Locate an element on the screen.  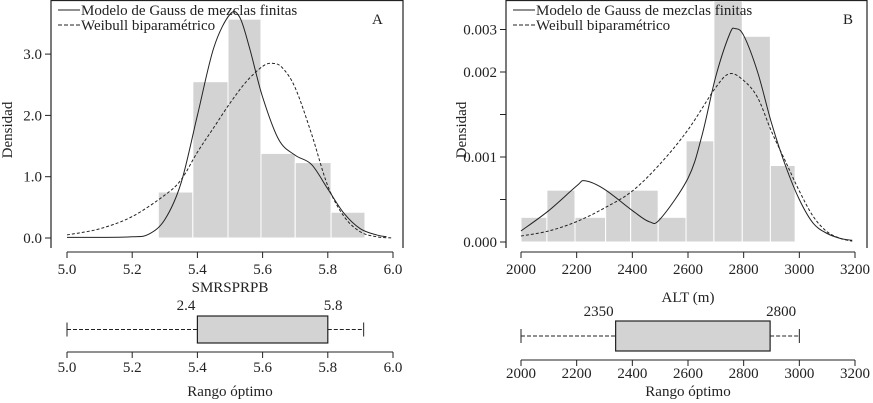
x-tick-label: 2200 is located at coordinates (577, 270).